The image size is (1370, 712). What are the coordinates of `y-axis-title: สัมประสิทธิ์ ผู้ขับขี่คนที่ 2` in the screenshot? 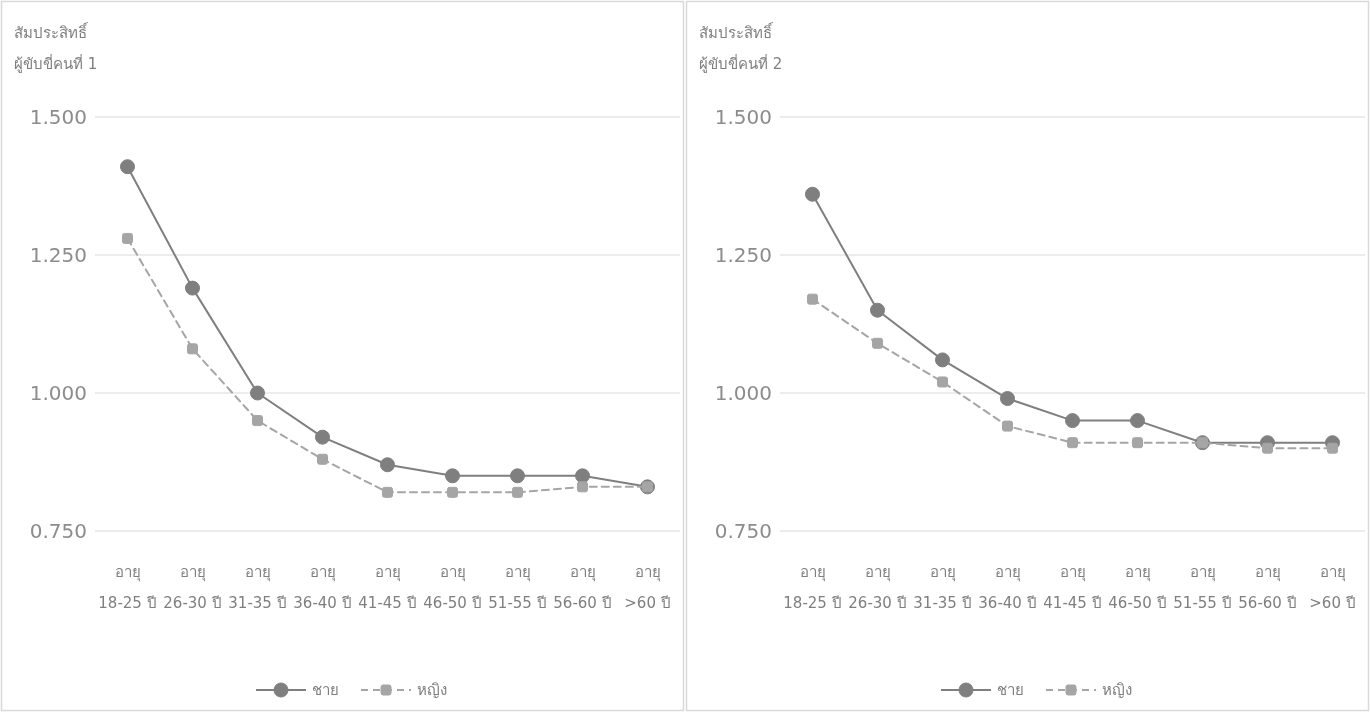 It's located at (741, 47).